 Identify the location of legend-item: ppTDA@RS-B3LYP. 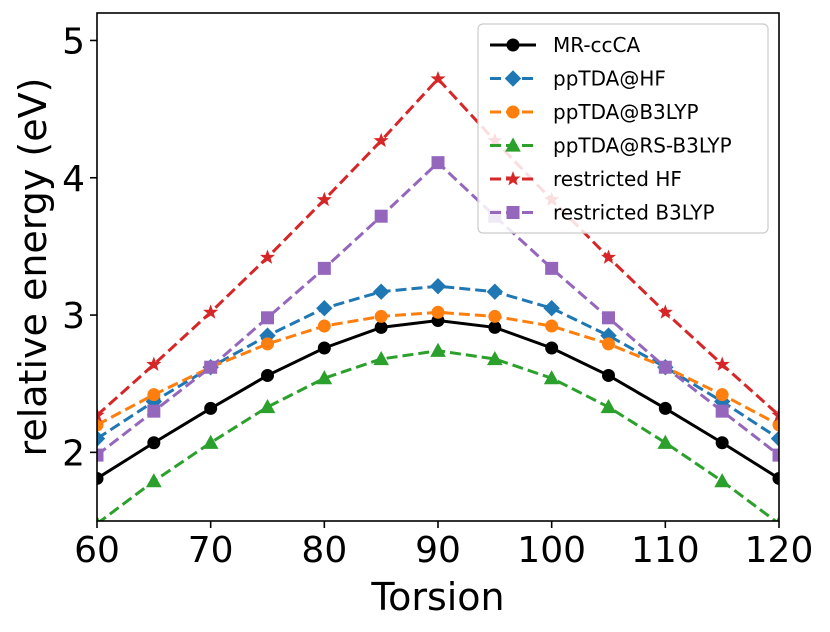
(611, 146).